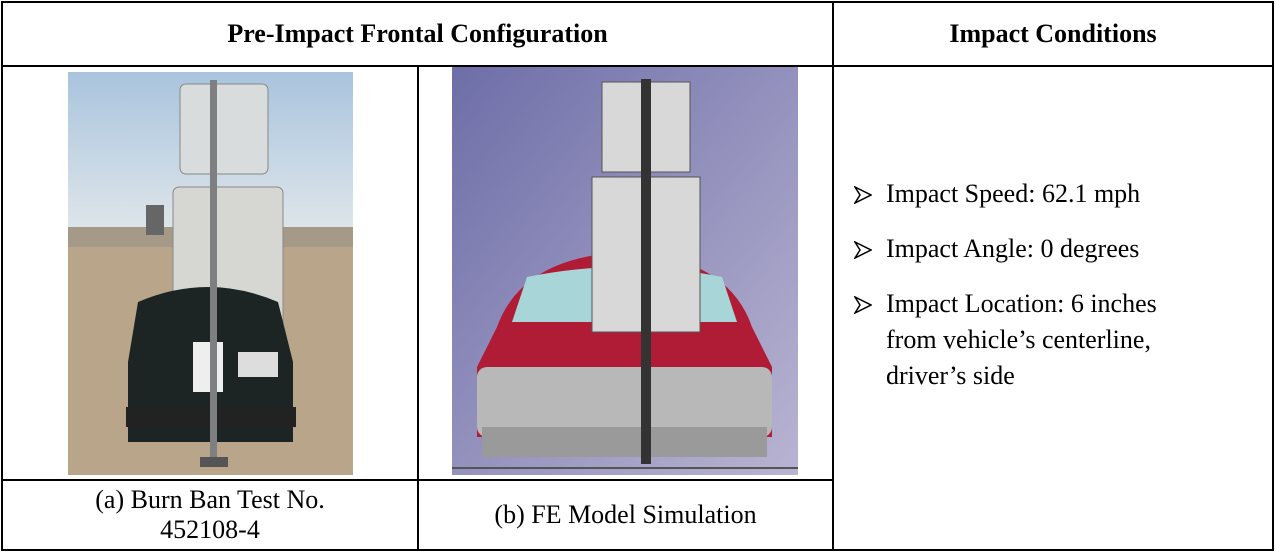  Describe the element at coordinates (1053, 33) in the screenshot. I see `header: Impact Conditions` at that location.